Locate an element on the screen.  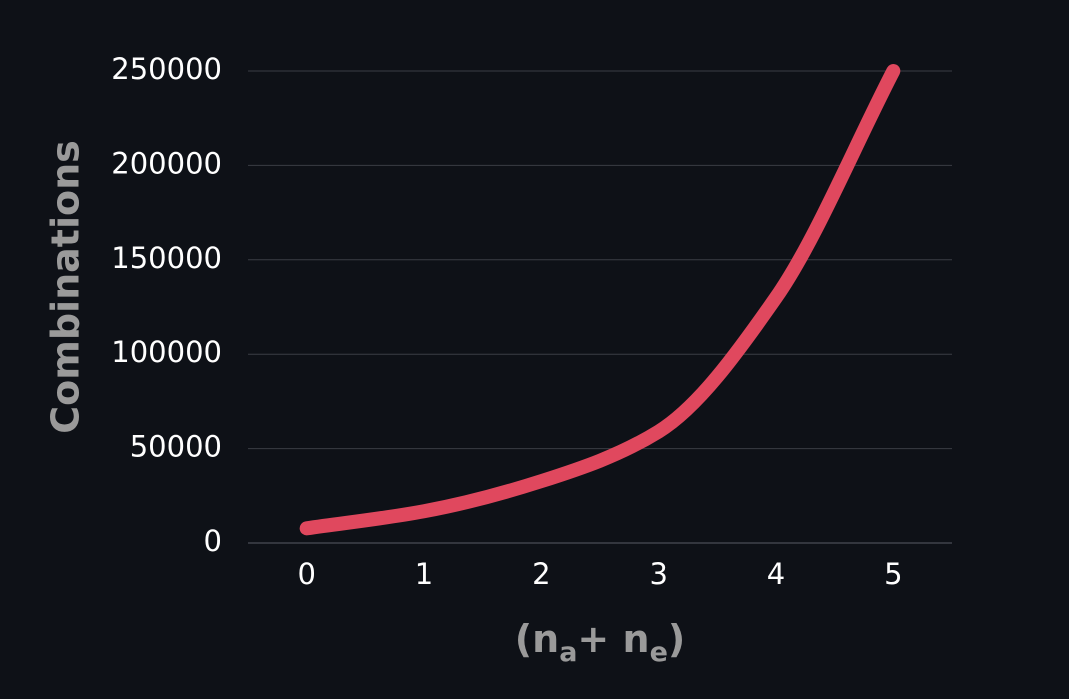
x-tick-label: 0 is located at coordinates (306, 574).